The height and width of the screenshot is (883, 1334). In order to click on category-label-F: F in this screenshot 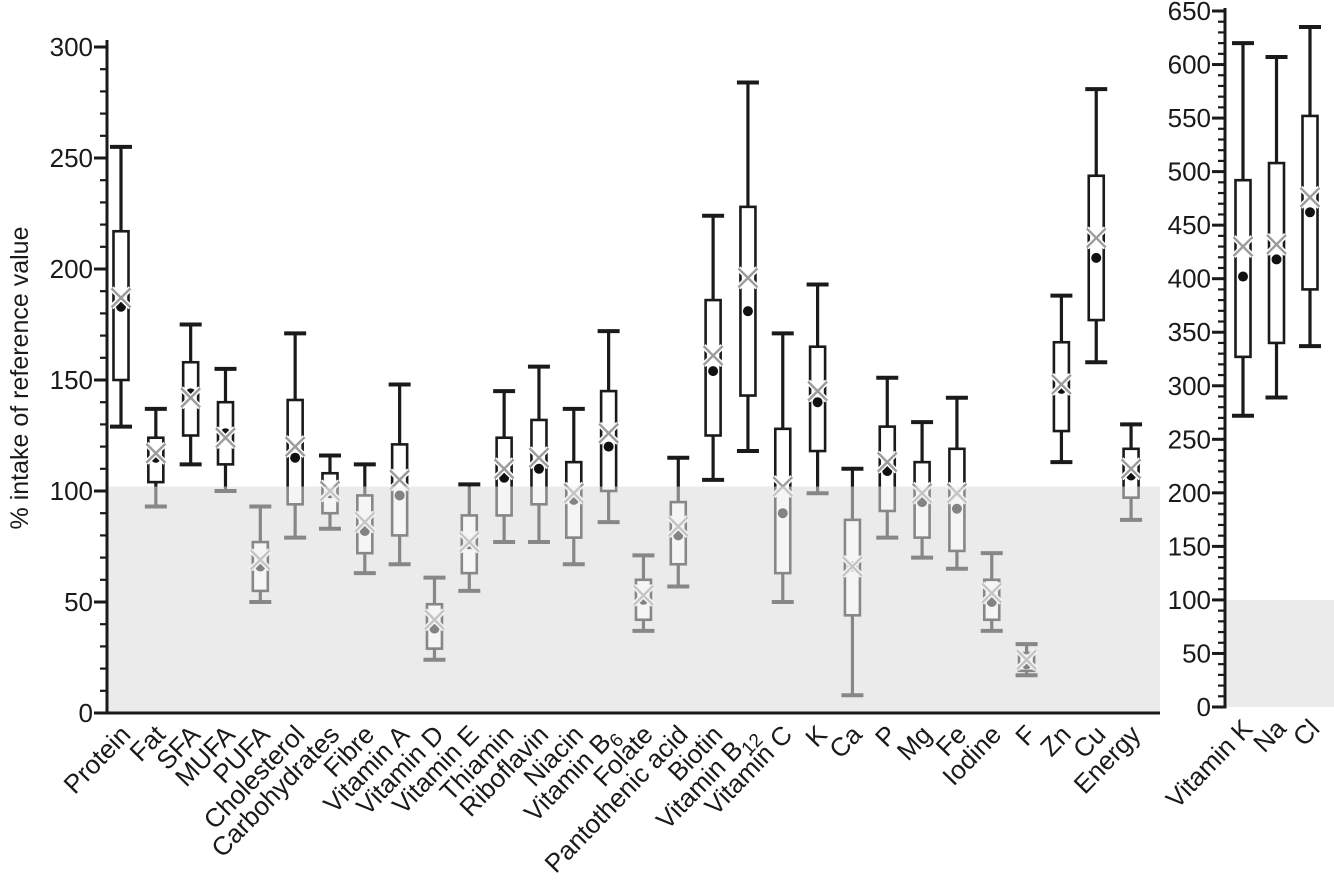, I will do `click(1025, 735)`.